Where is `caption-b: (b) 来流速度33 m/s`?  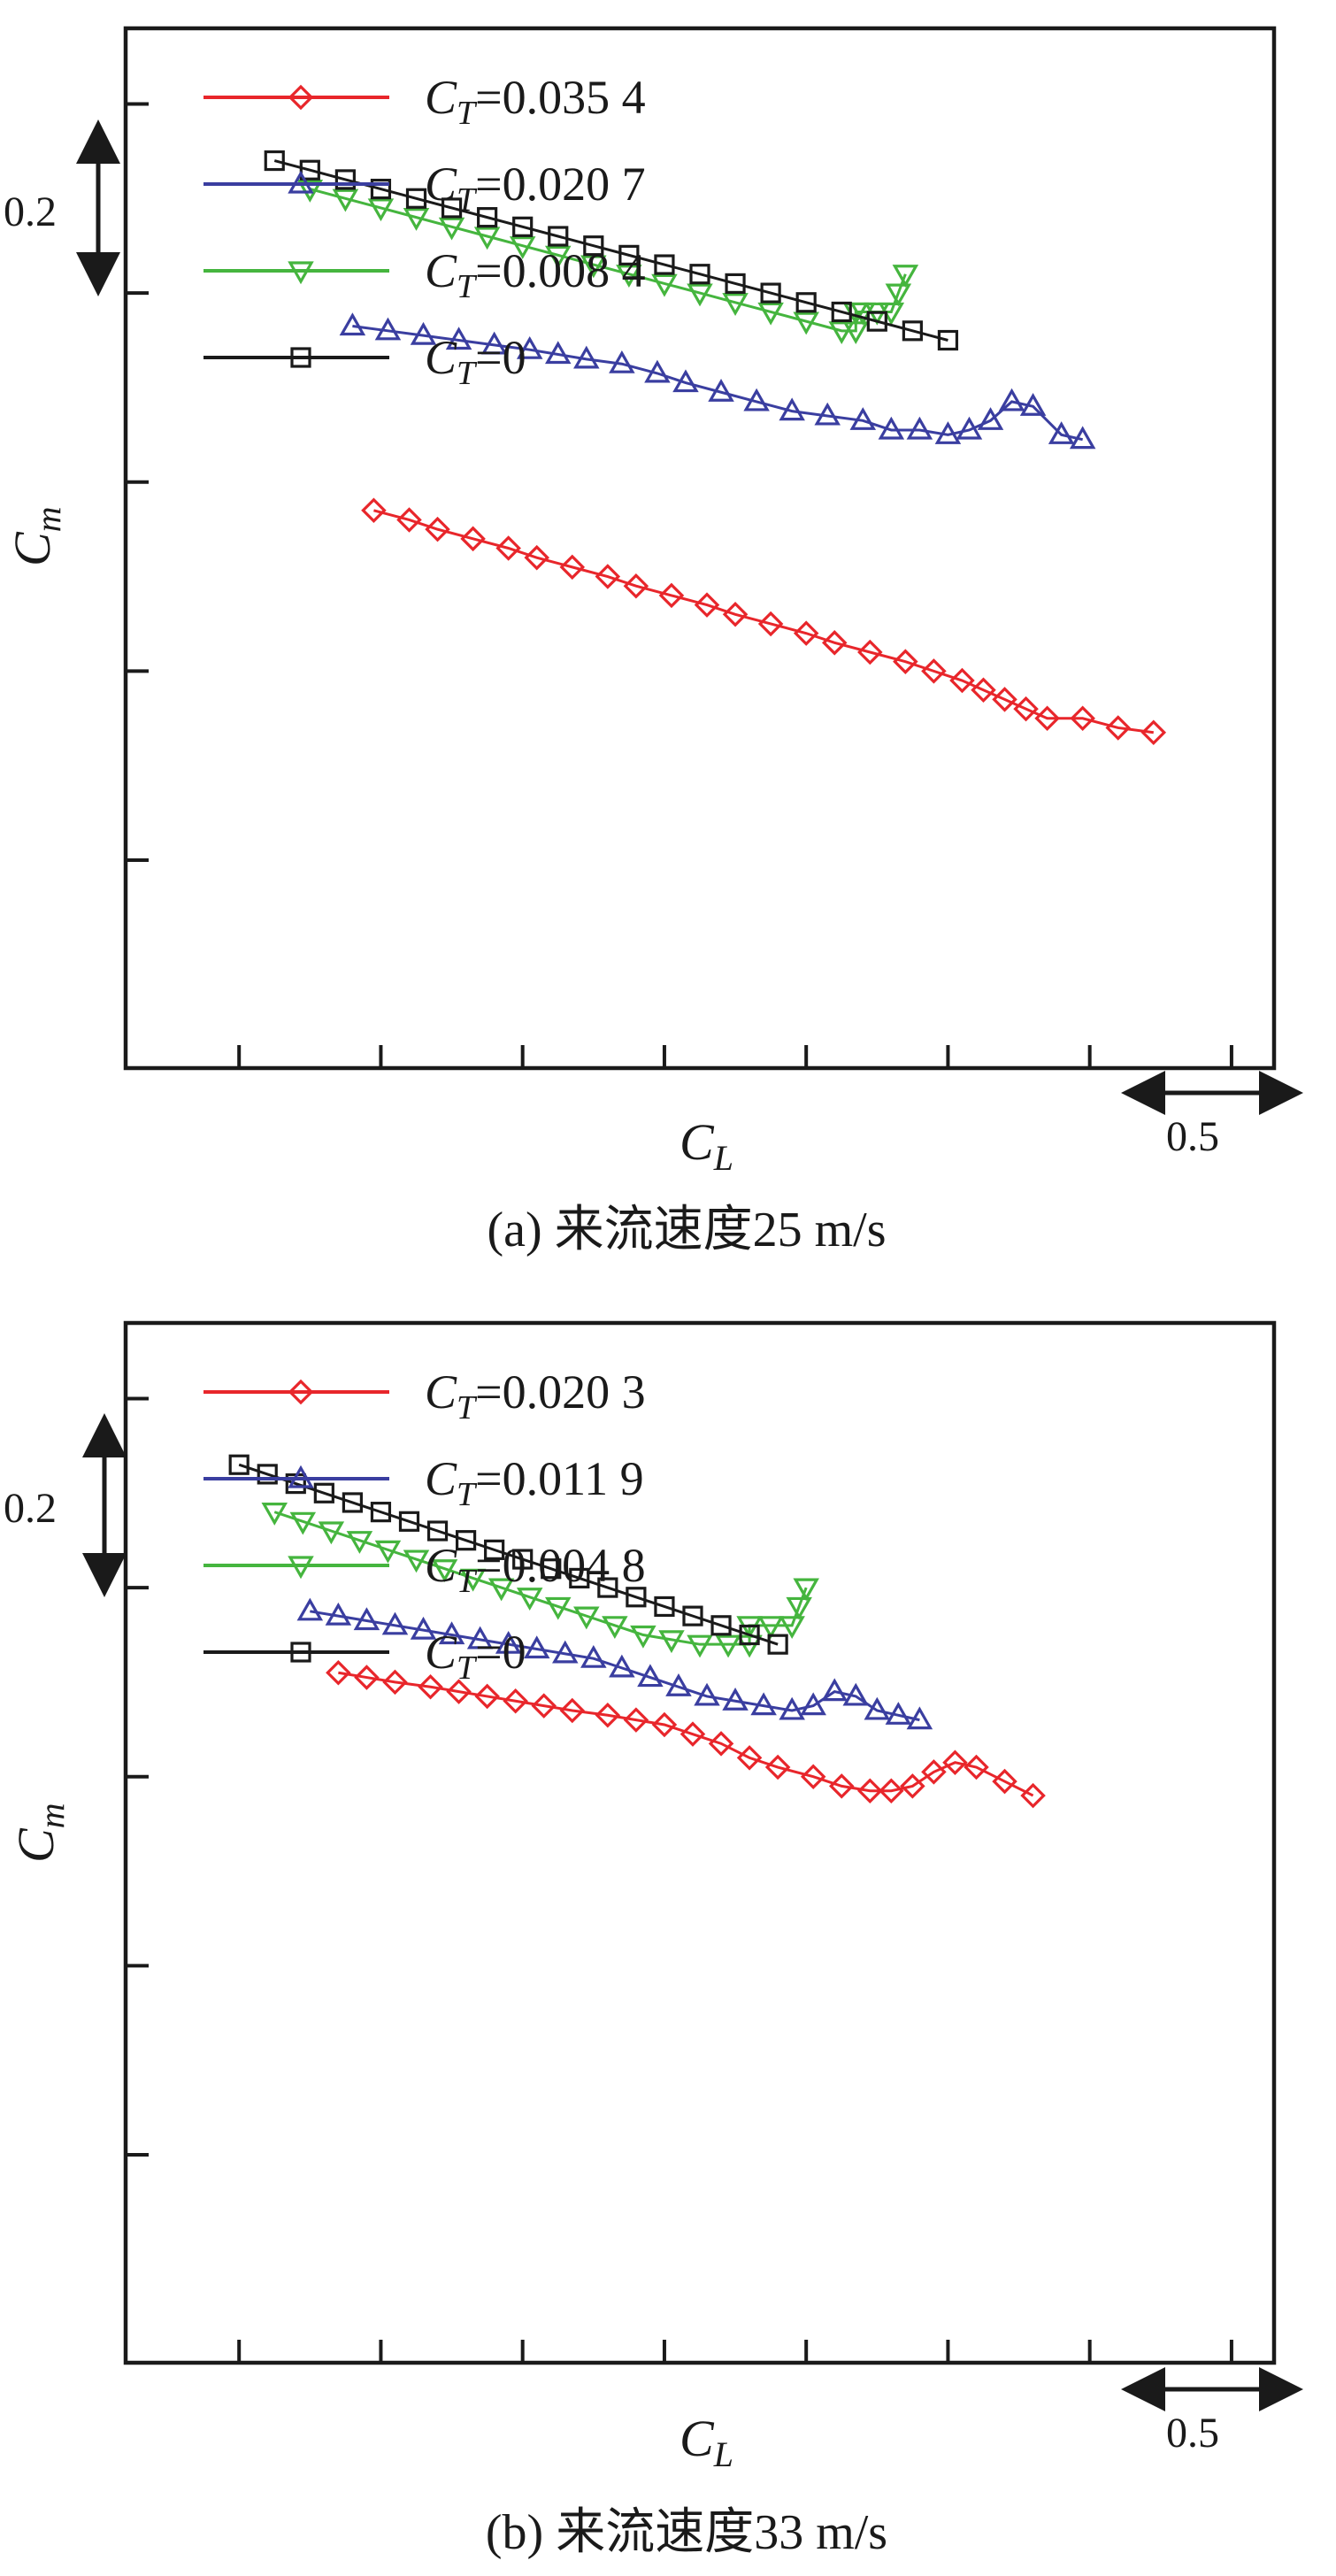 caption-b: (b) 来流速度33 m/s is located at coordinates (686, 2532).